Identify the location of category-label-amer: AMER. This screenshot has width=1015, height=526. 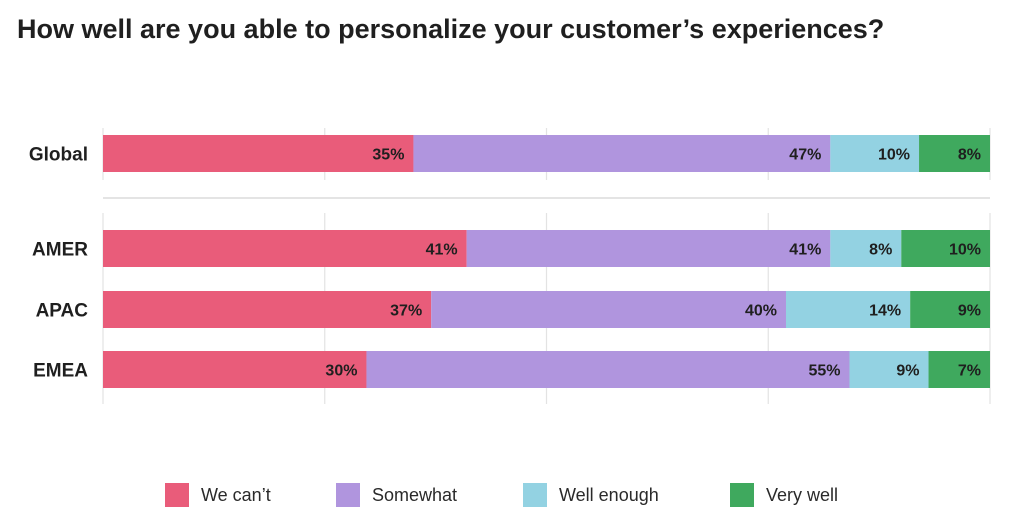
(60, 250).